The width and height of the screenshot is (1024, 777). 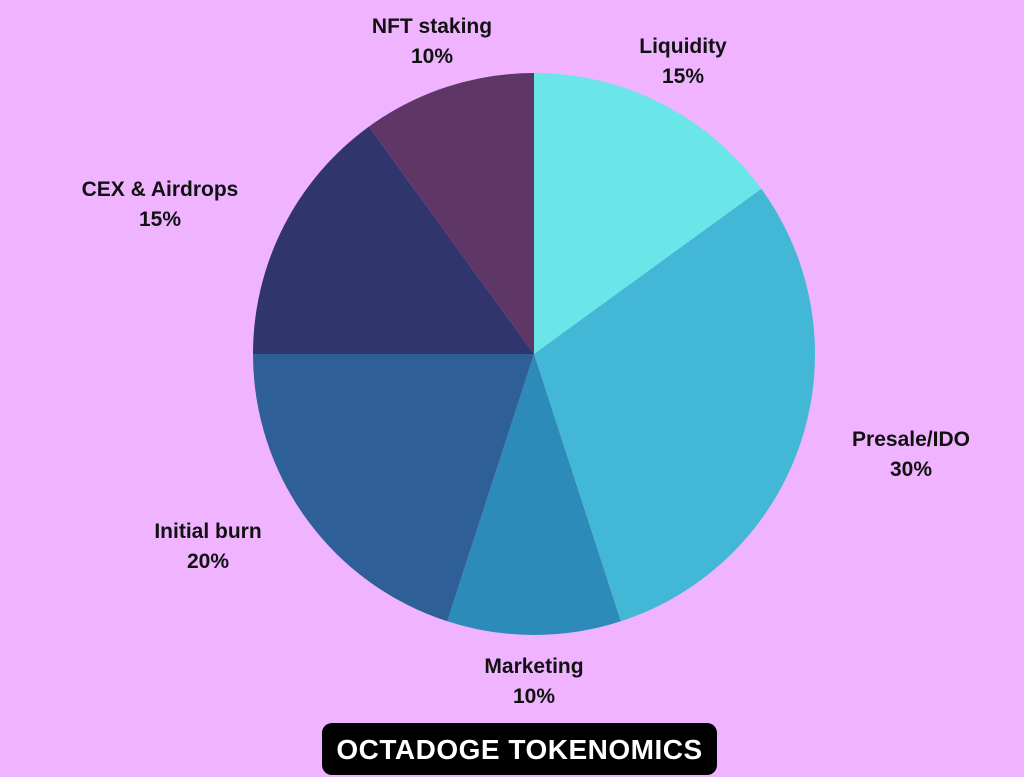 I want to click on slice-label-liquidity-value: 15%, so click(x=683, y=76).